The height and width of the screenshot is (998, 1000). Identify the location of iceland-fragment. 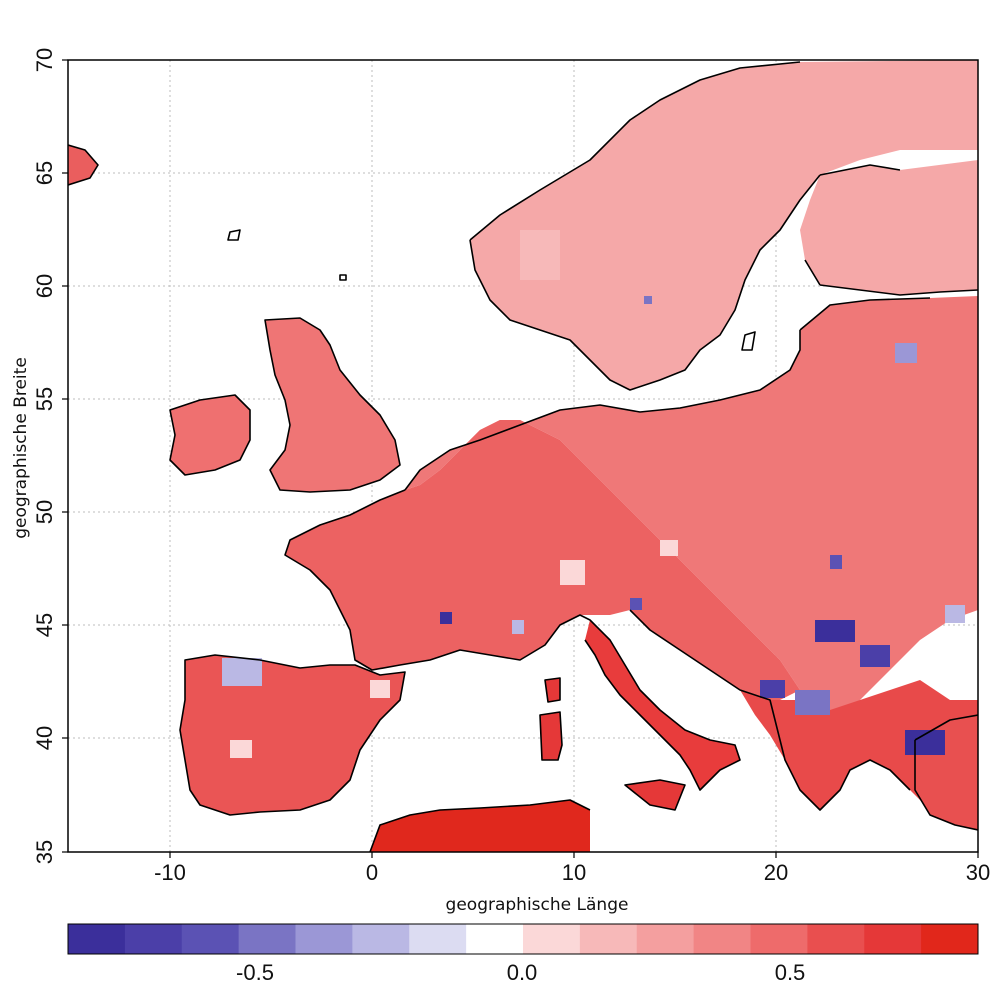
(83, 165).